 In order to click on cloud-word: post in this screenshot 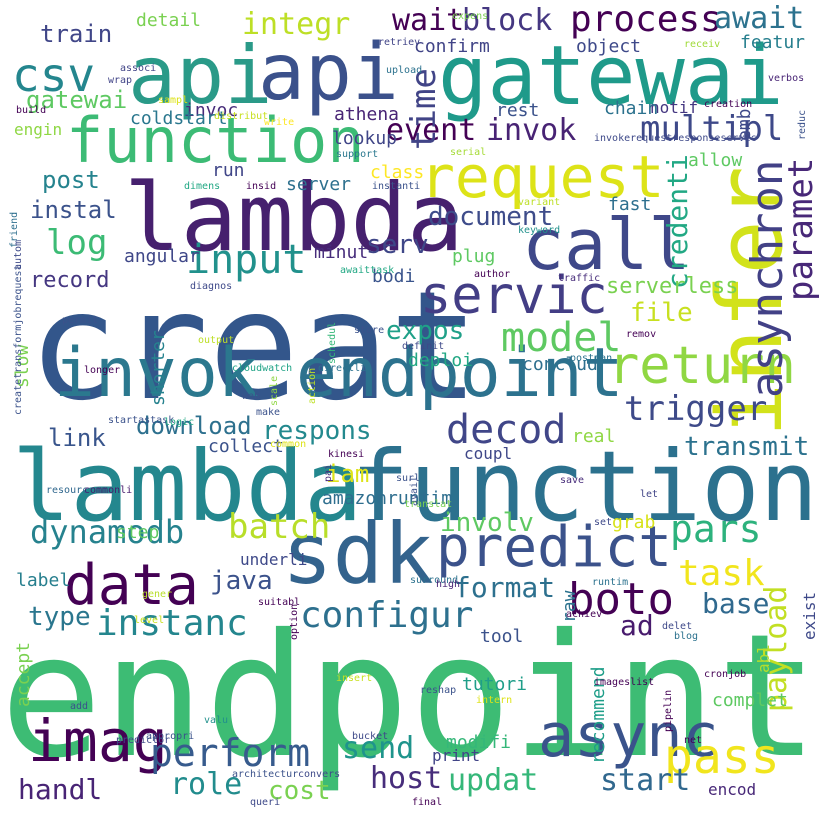, I will do `click(71, 180)`.